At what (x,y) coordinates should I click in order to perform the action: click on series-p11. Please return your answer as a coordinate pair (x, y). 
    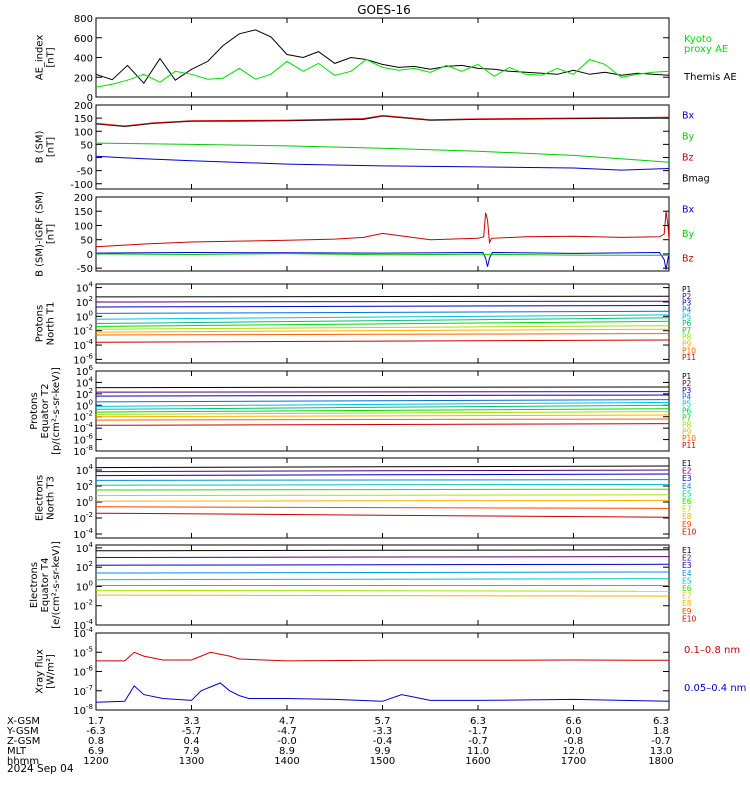
    Looking at the image, I should click on (382, 341).